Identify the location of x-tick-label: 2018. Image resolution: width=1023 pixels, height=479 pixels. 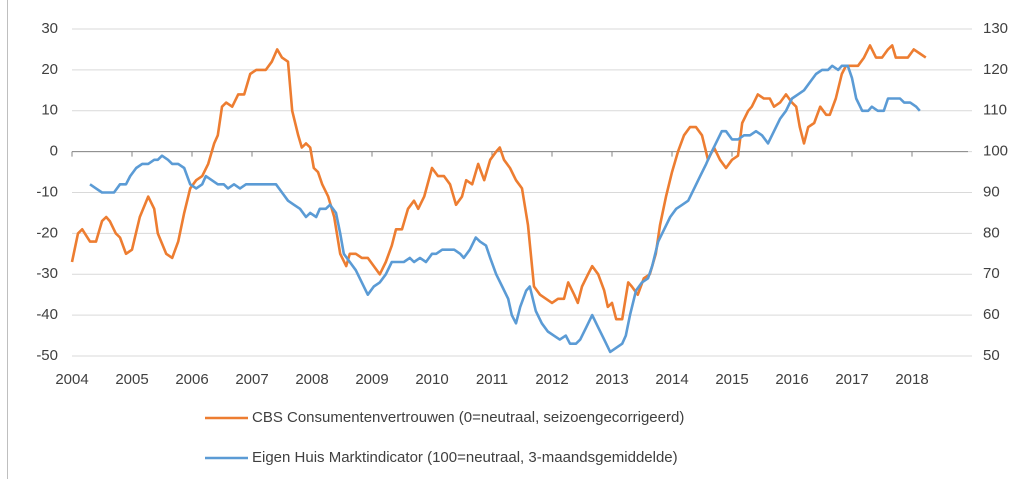
(911, 379).